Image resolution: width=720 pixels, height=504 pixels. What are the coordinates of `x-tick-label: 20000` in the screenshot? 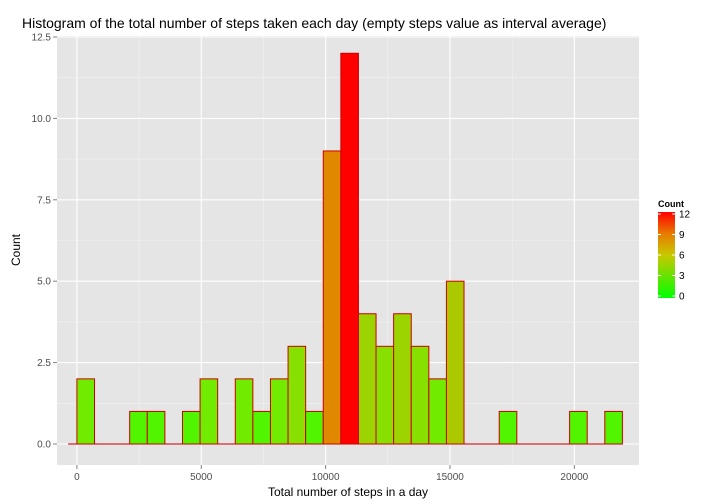 It's located at (574, 477).